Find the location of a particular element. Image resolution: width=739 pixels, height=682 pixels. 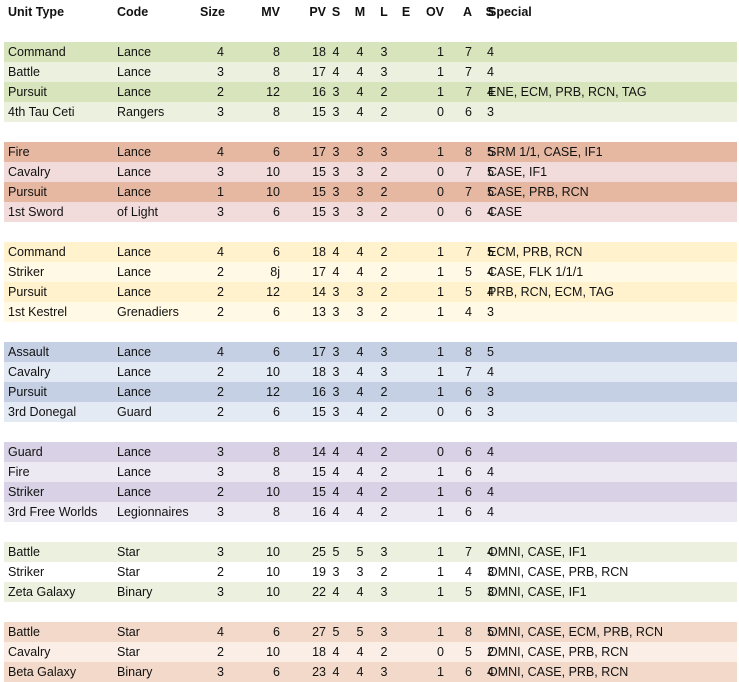

cell-unit-type: Guard is located at coordinates (25, 452).